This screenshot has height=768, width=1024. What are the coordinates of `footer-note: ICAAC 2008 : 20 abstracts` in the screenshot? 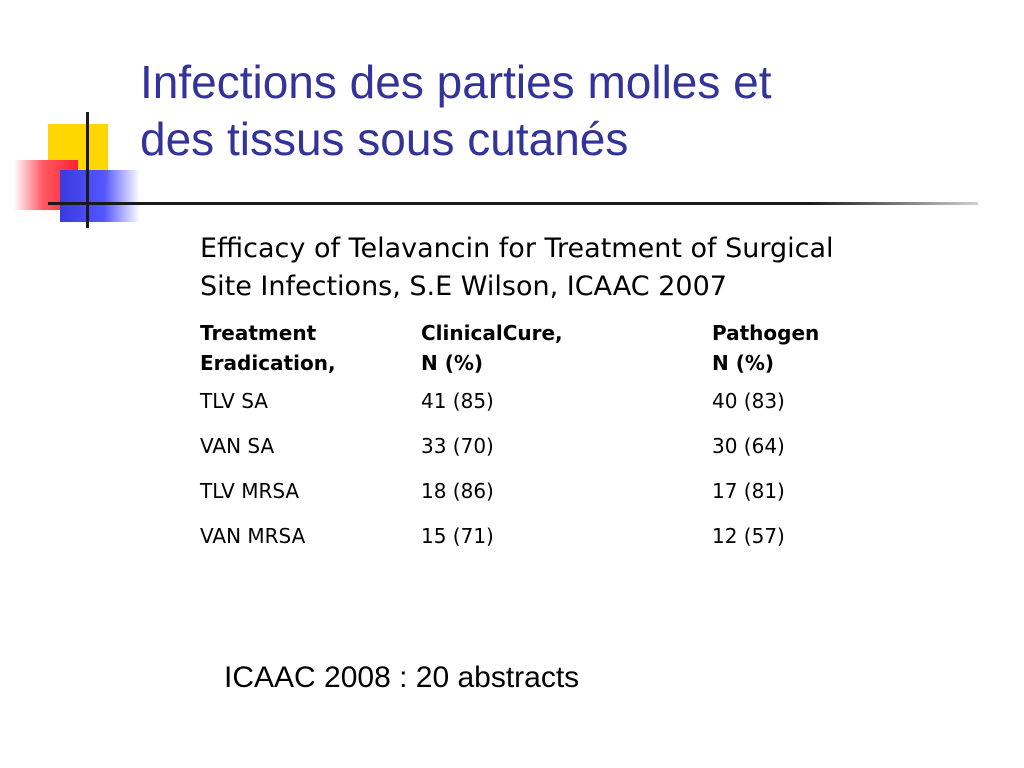 It's located at (402, 677).